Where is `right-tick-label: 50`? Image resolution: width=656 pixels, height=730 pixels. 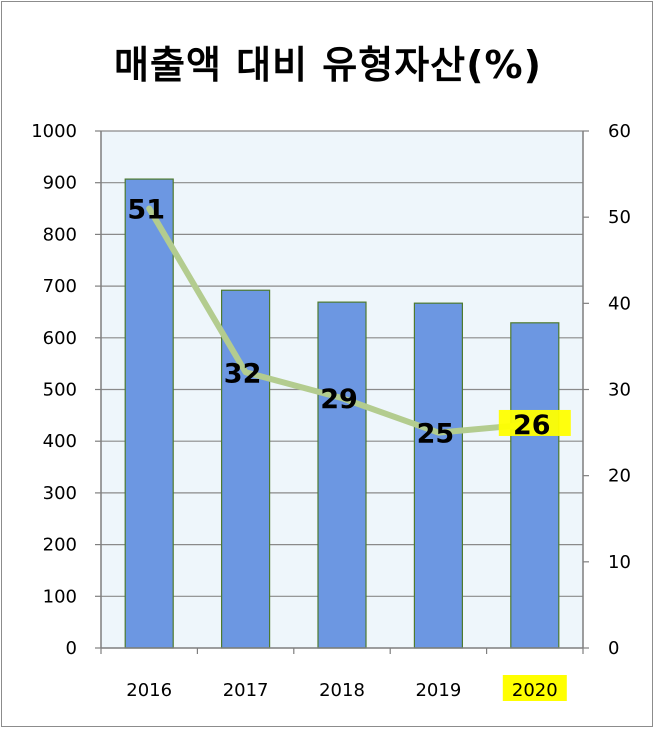
right-tick-label: 50 is located at coordinates (619, 217).